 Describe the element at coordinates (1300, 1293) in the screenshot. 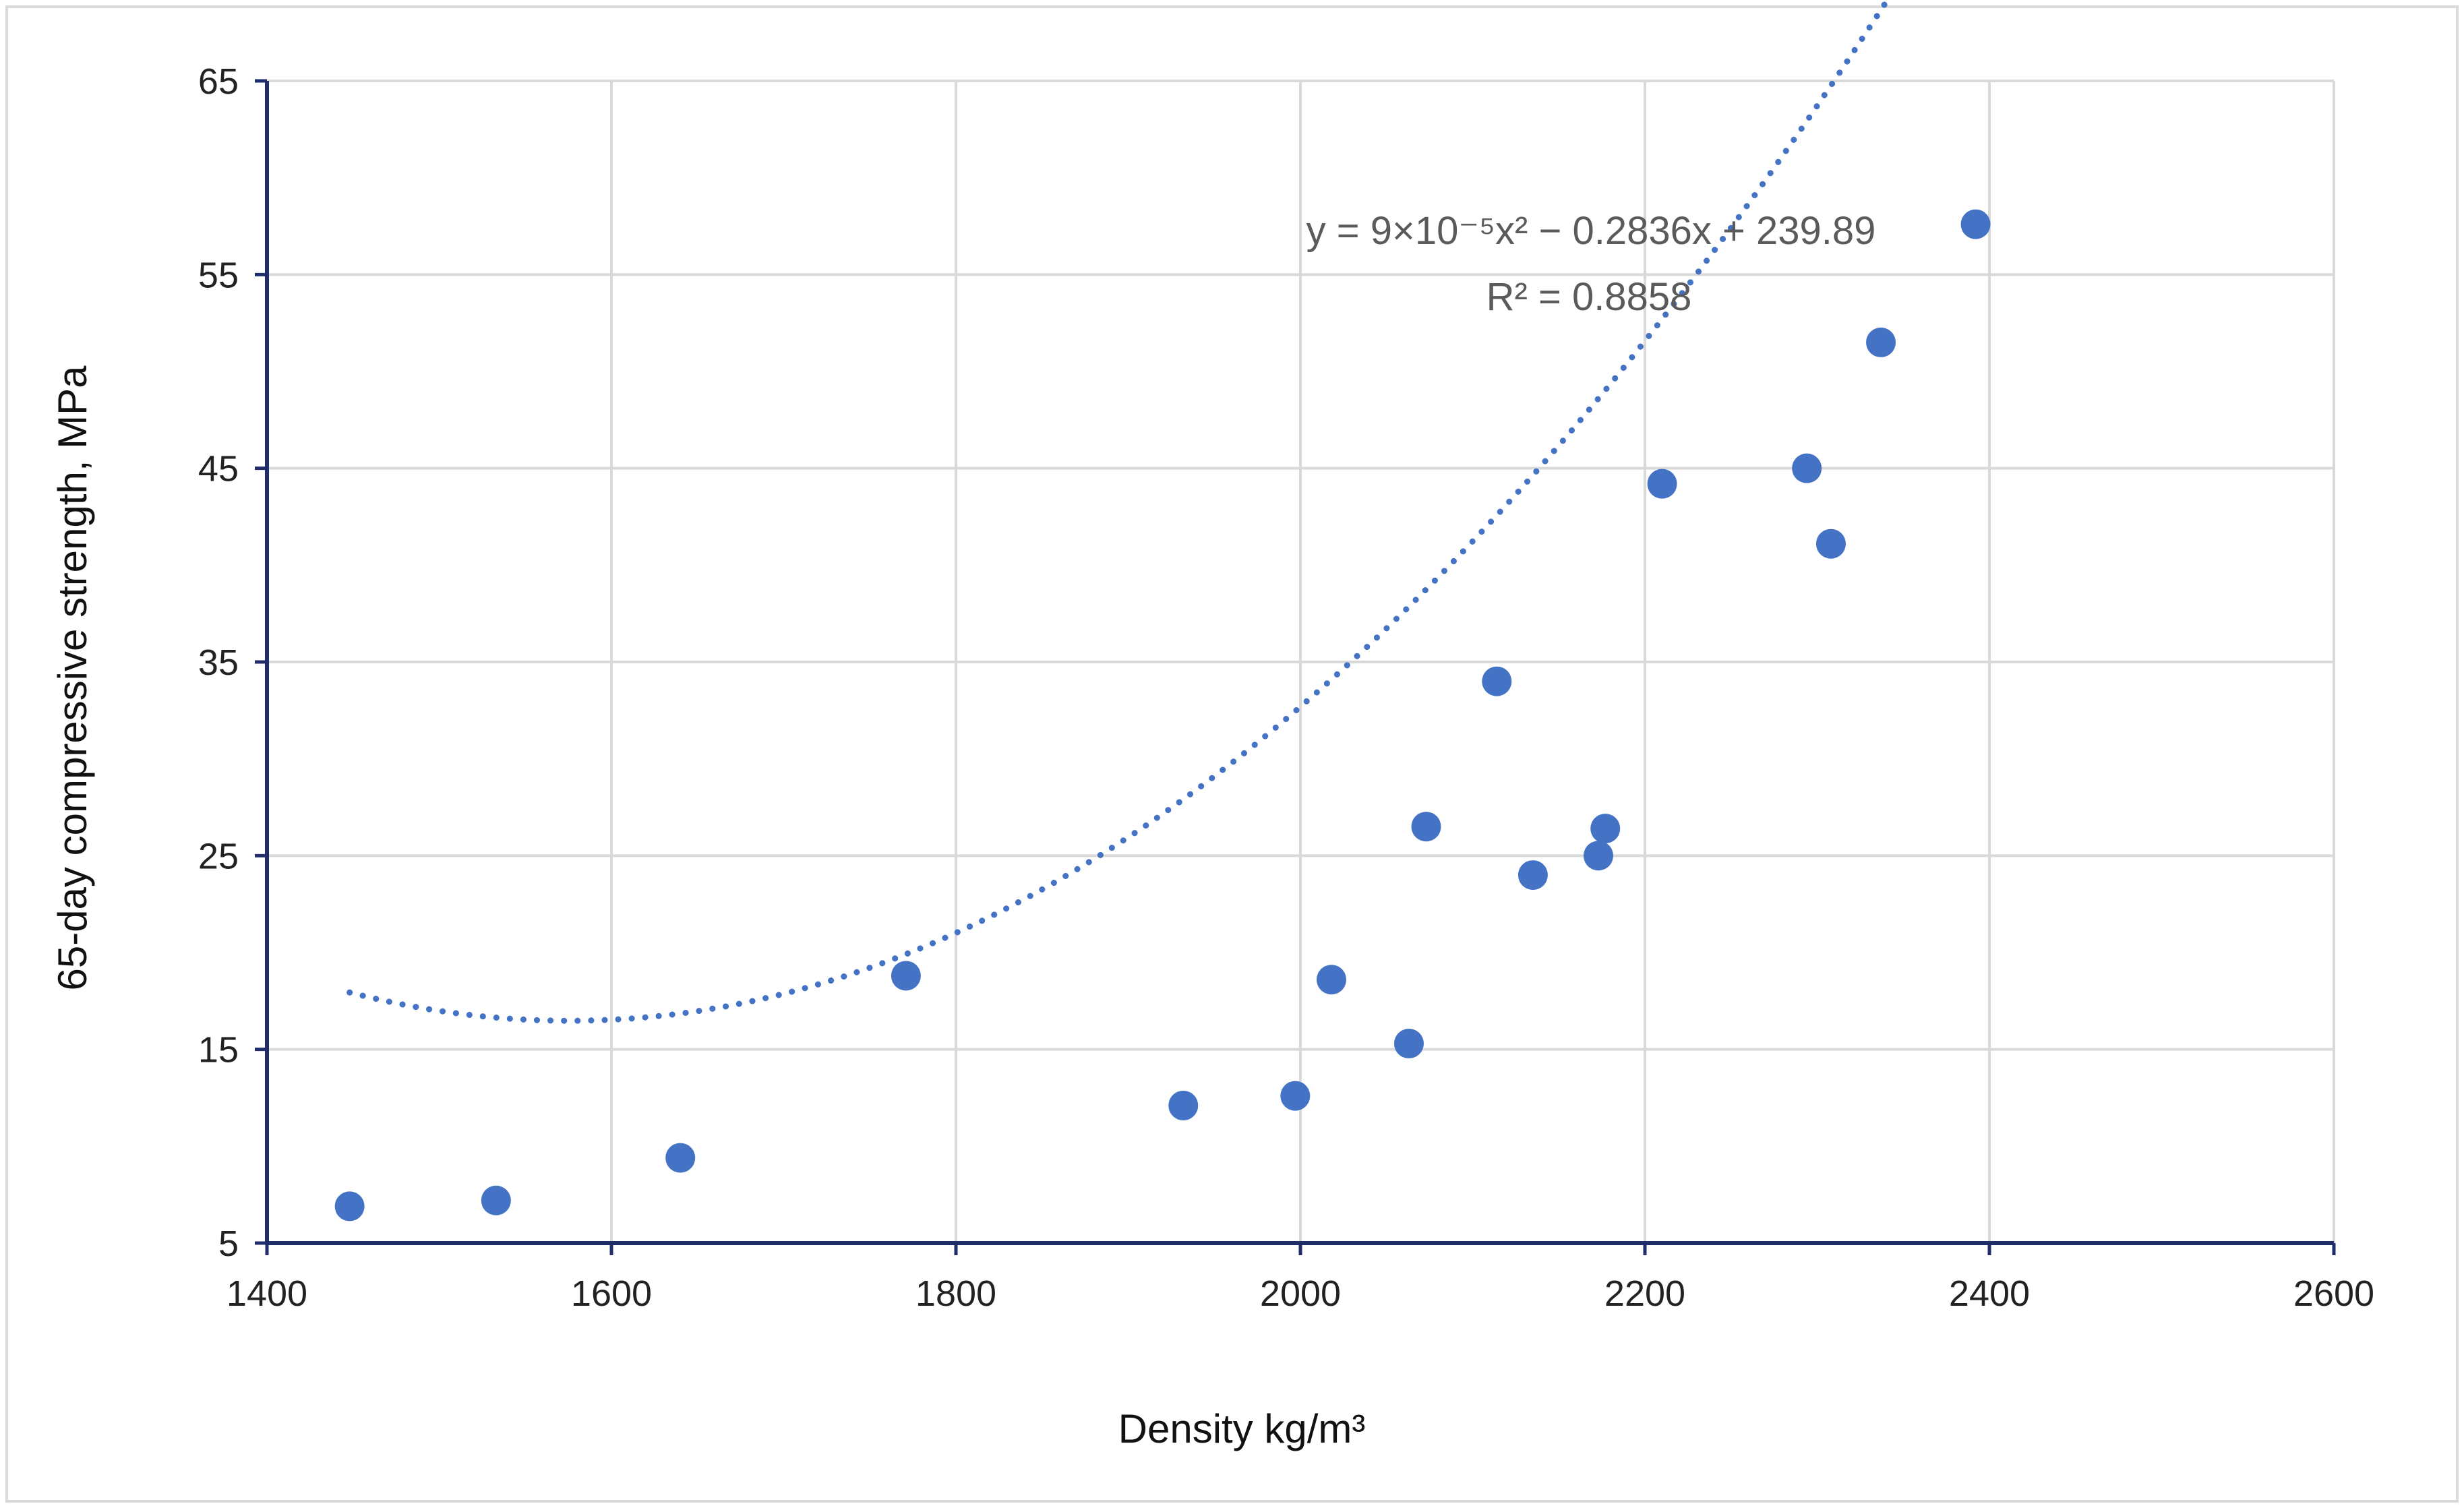

I see `x-tick-label: 2000` at that location.